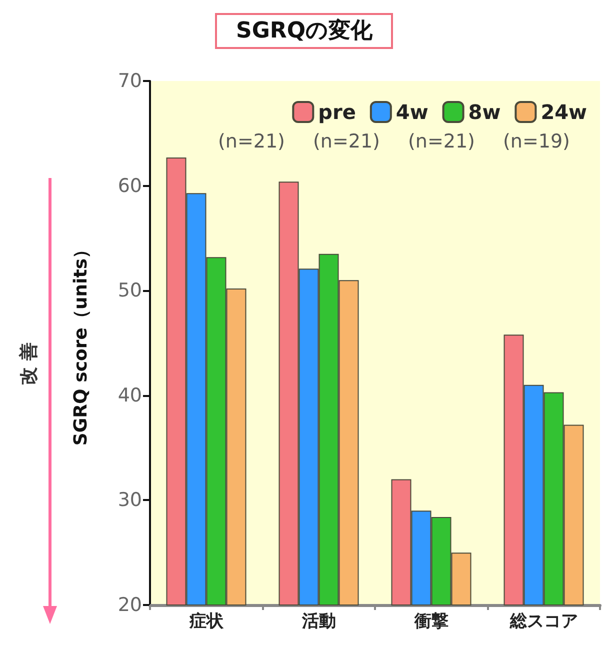  I want to click on y-axis-title: SGRQ score（units）, so click(81, 343).